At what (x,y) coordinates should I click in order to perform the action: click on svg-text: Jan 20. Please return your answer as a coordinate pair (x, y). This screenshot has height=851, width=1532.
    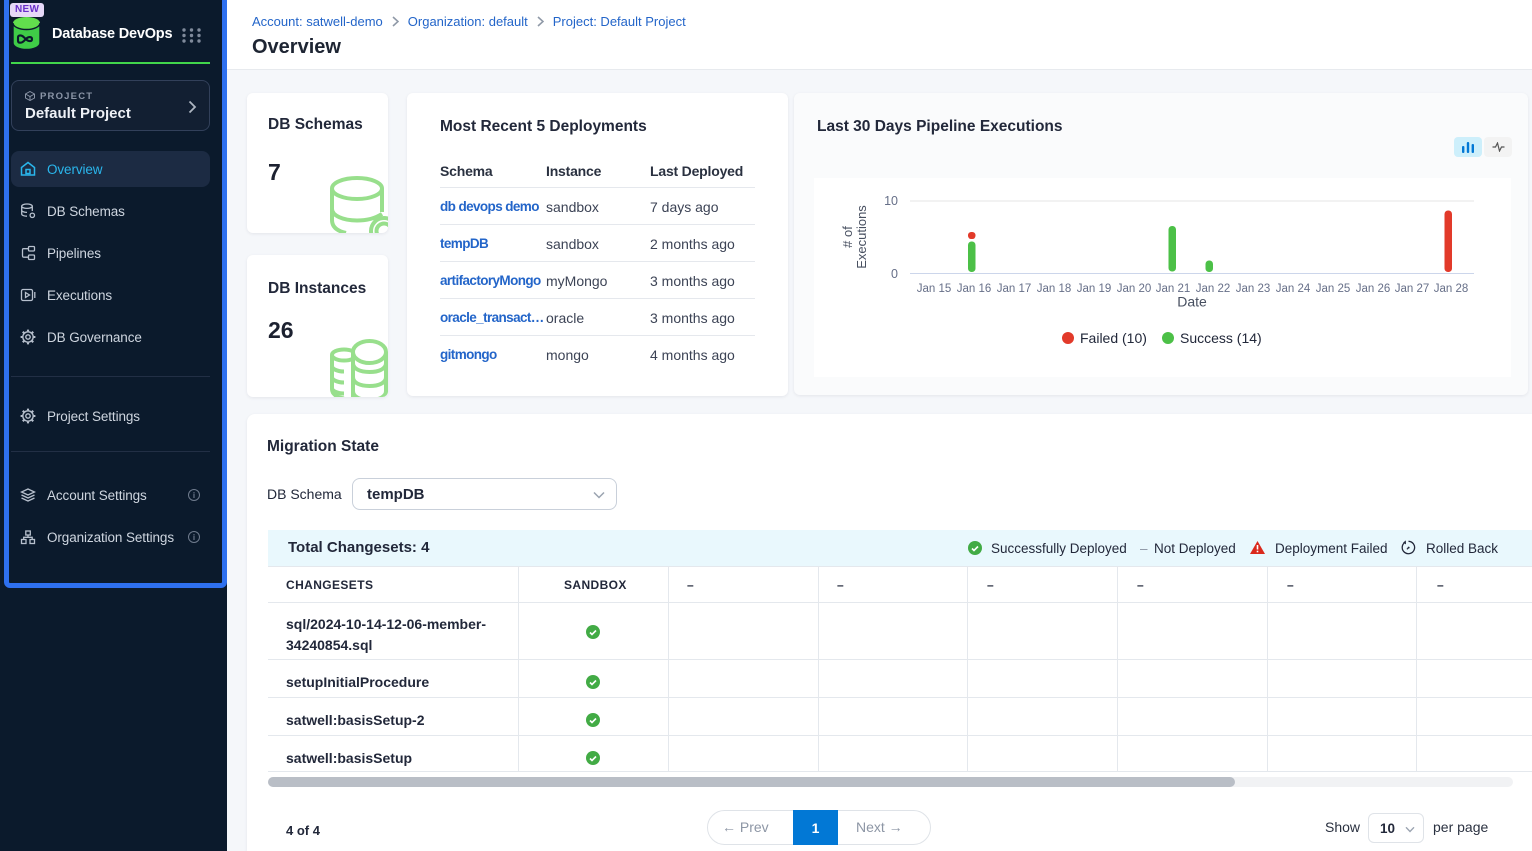
    Looking at the image, I should click on (1134, 289).